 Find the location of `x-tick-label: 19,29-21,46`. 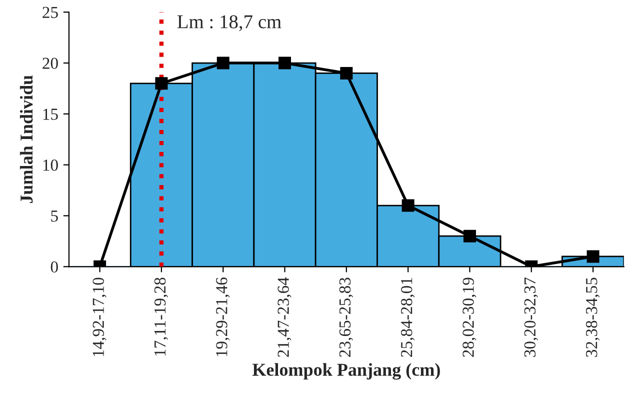

x-tick-label: 19,29-21,46 is located at coordinates (223, 317).